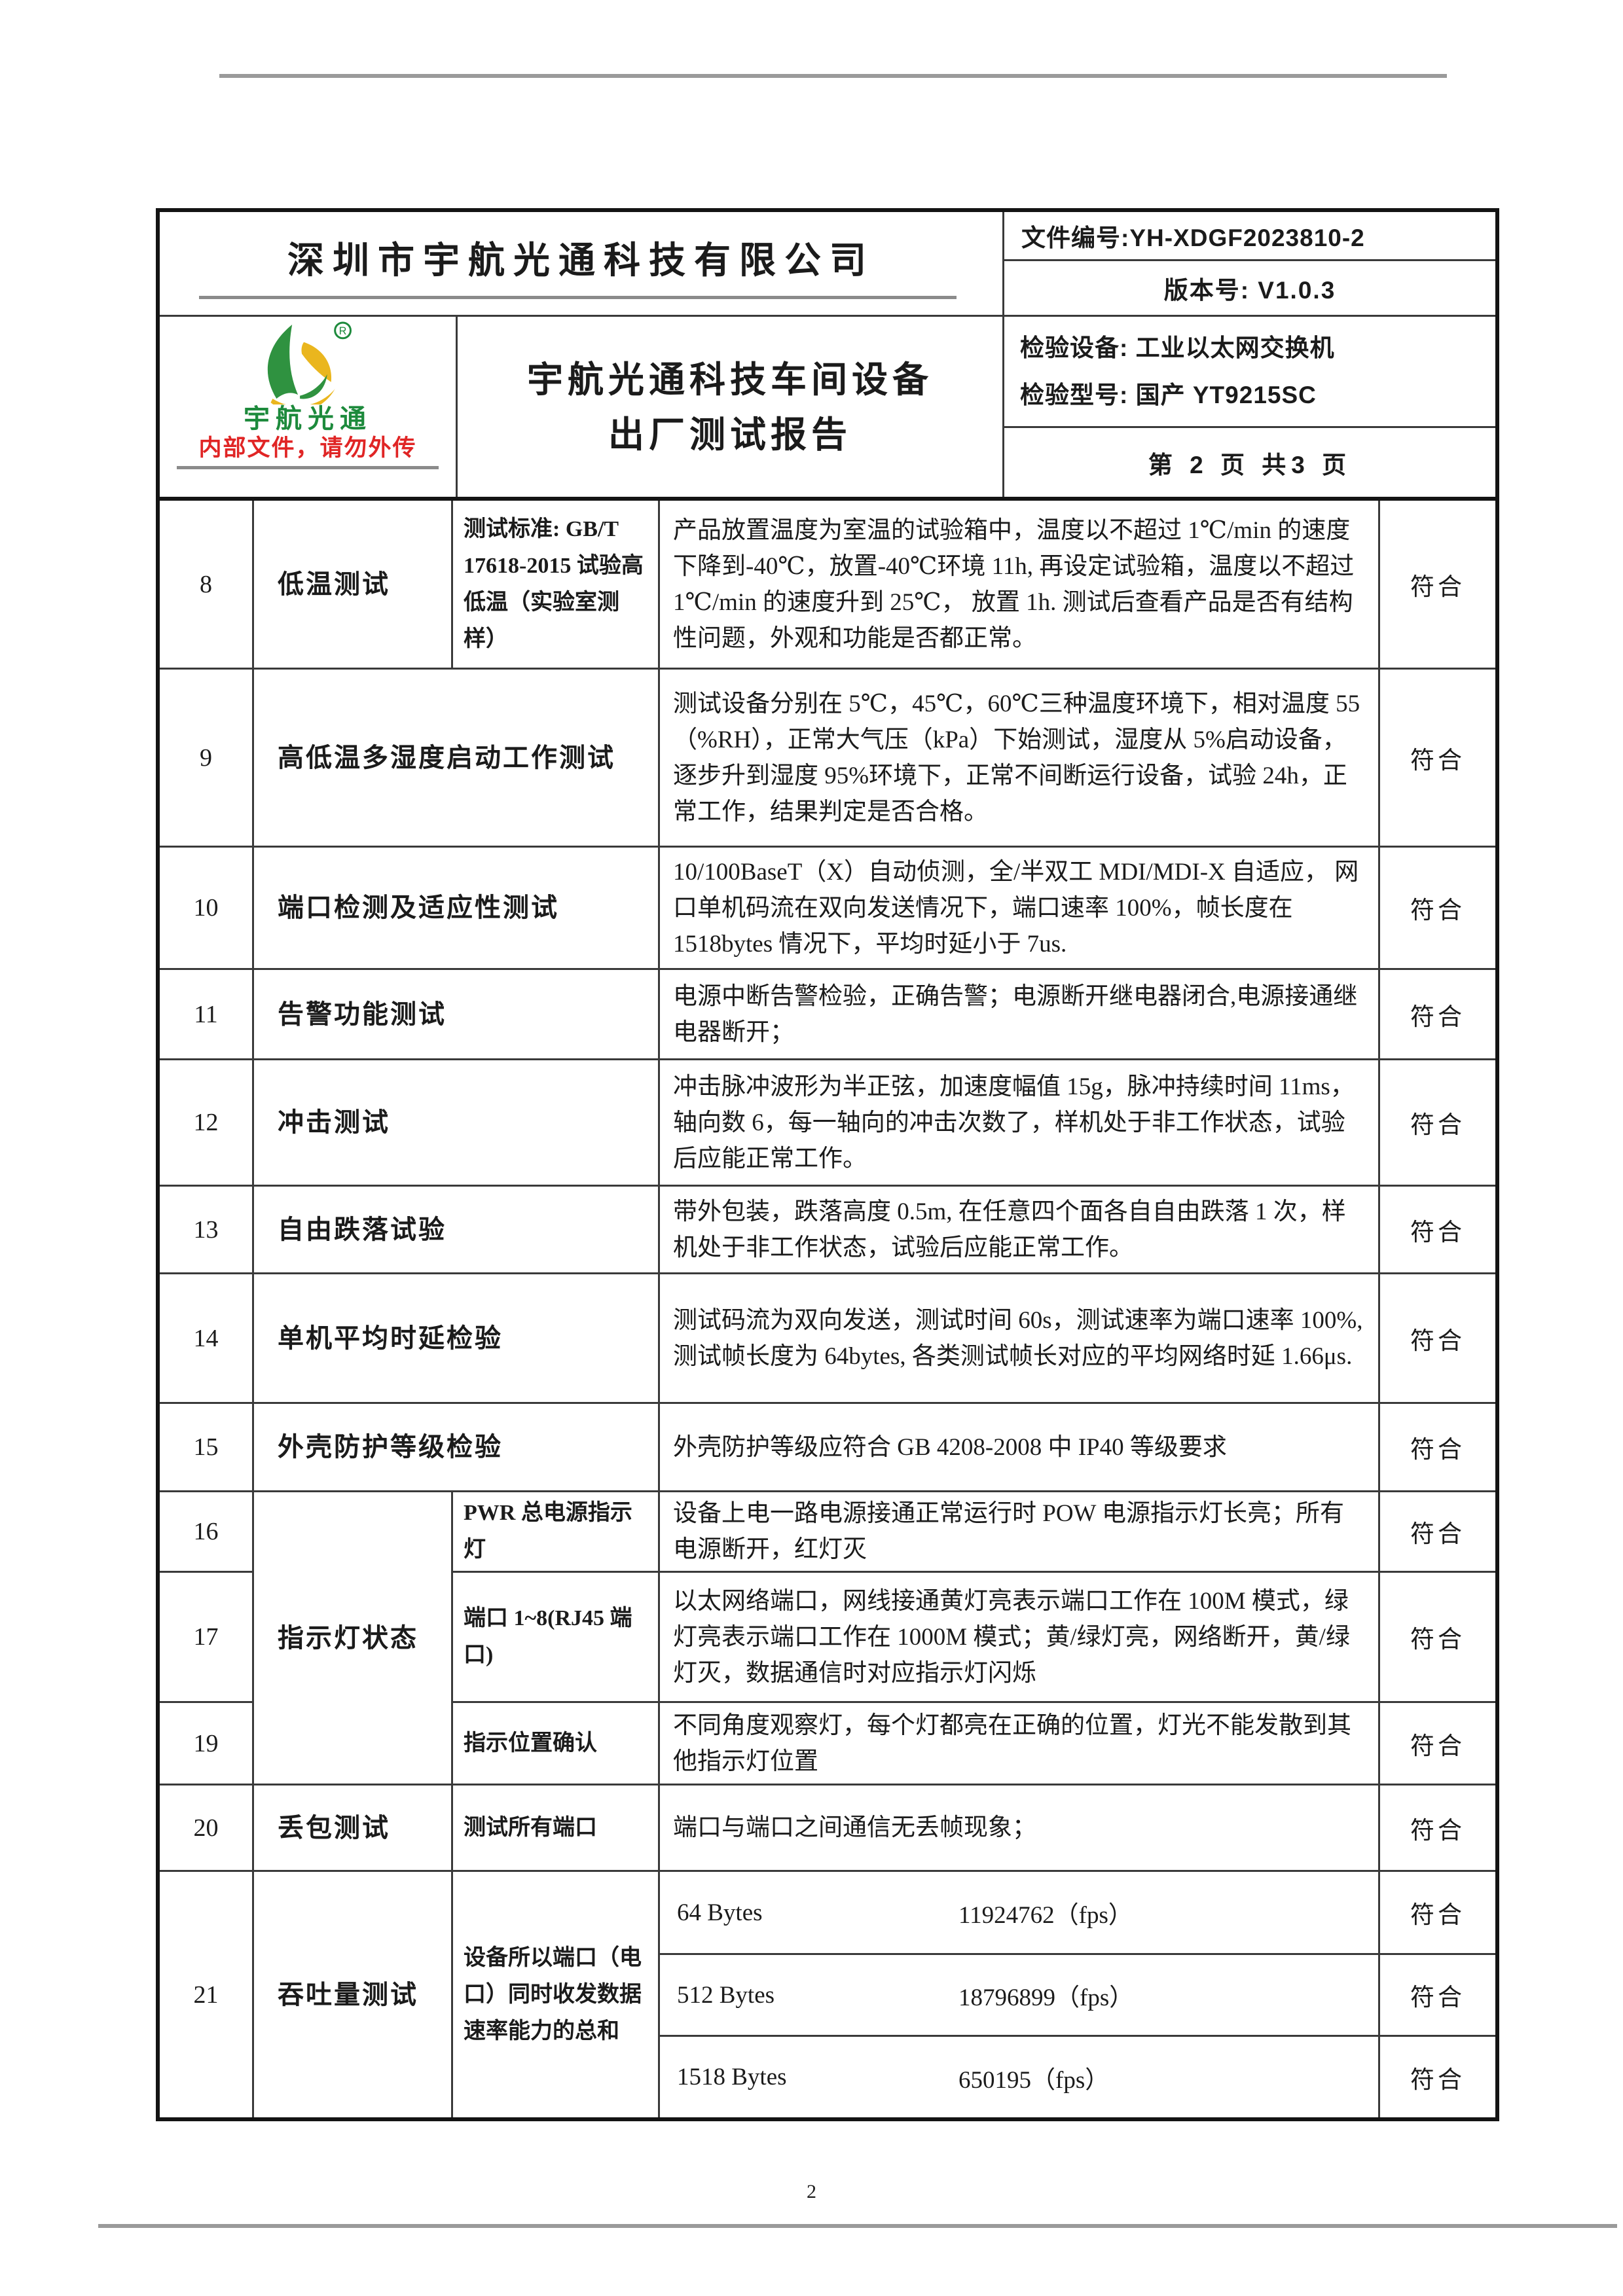  What do you see at coordinates (207, 1994) in the screenshot?
I see `row21-no: 21` at bounding box center [207, 1994].